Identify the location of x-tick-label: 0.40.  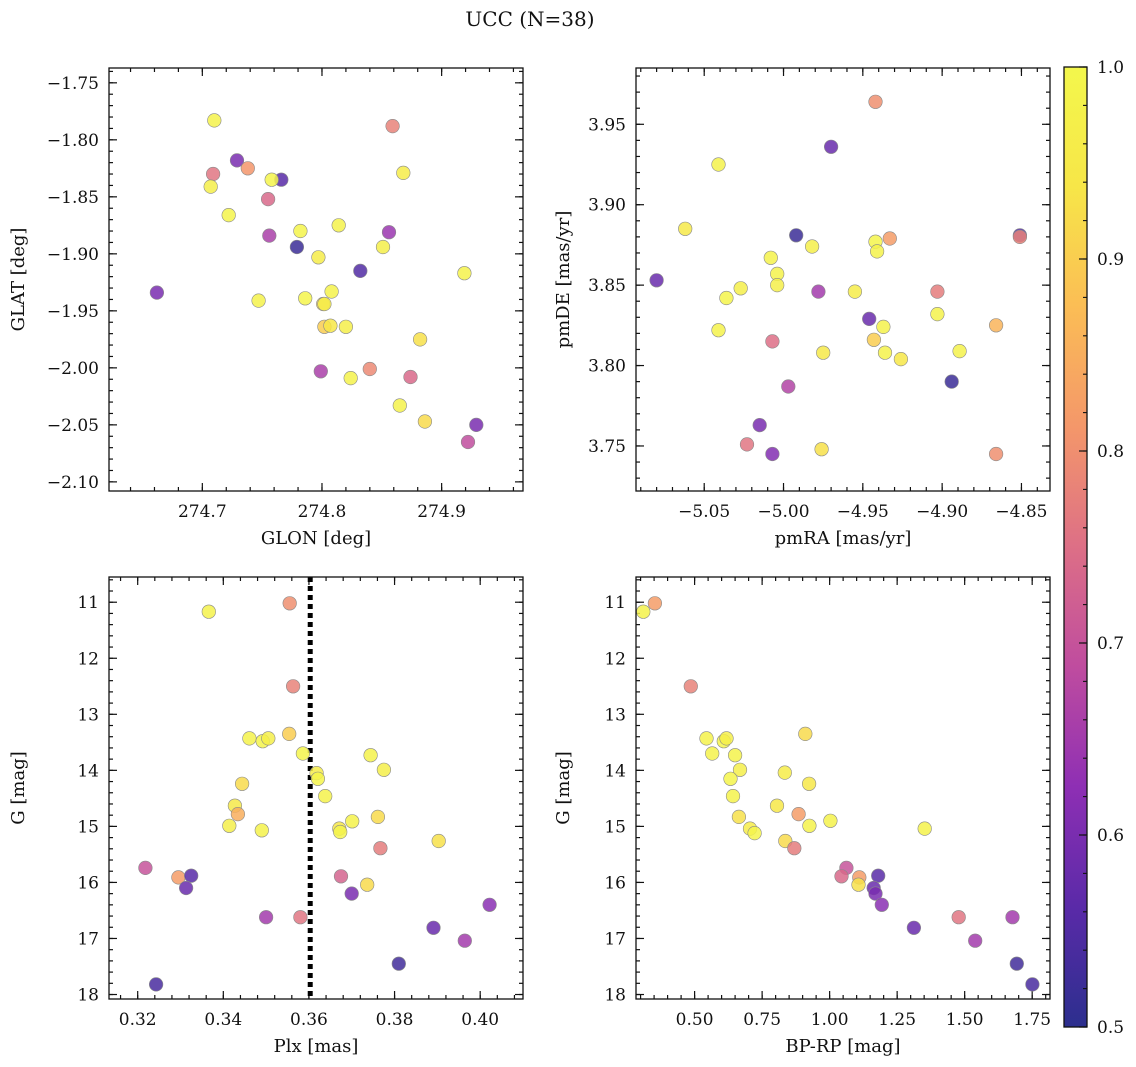
(480, 1020).